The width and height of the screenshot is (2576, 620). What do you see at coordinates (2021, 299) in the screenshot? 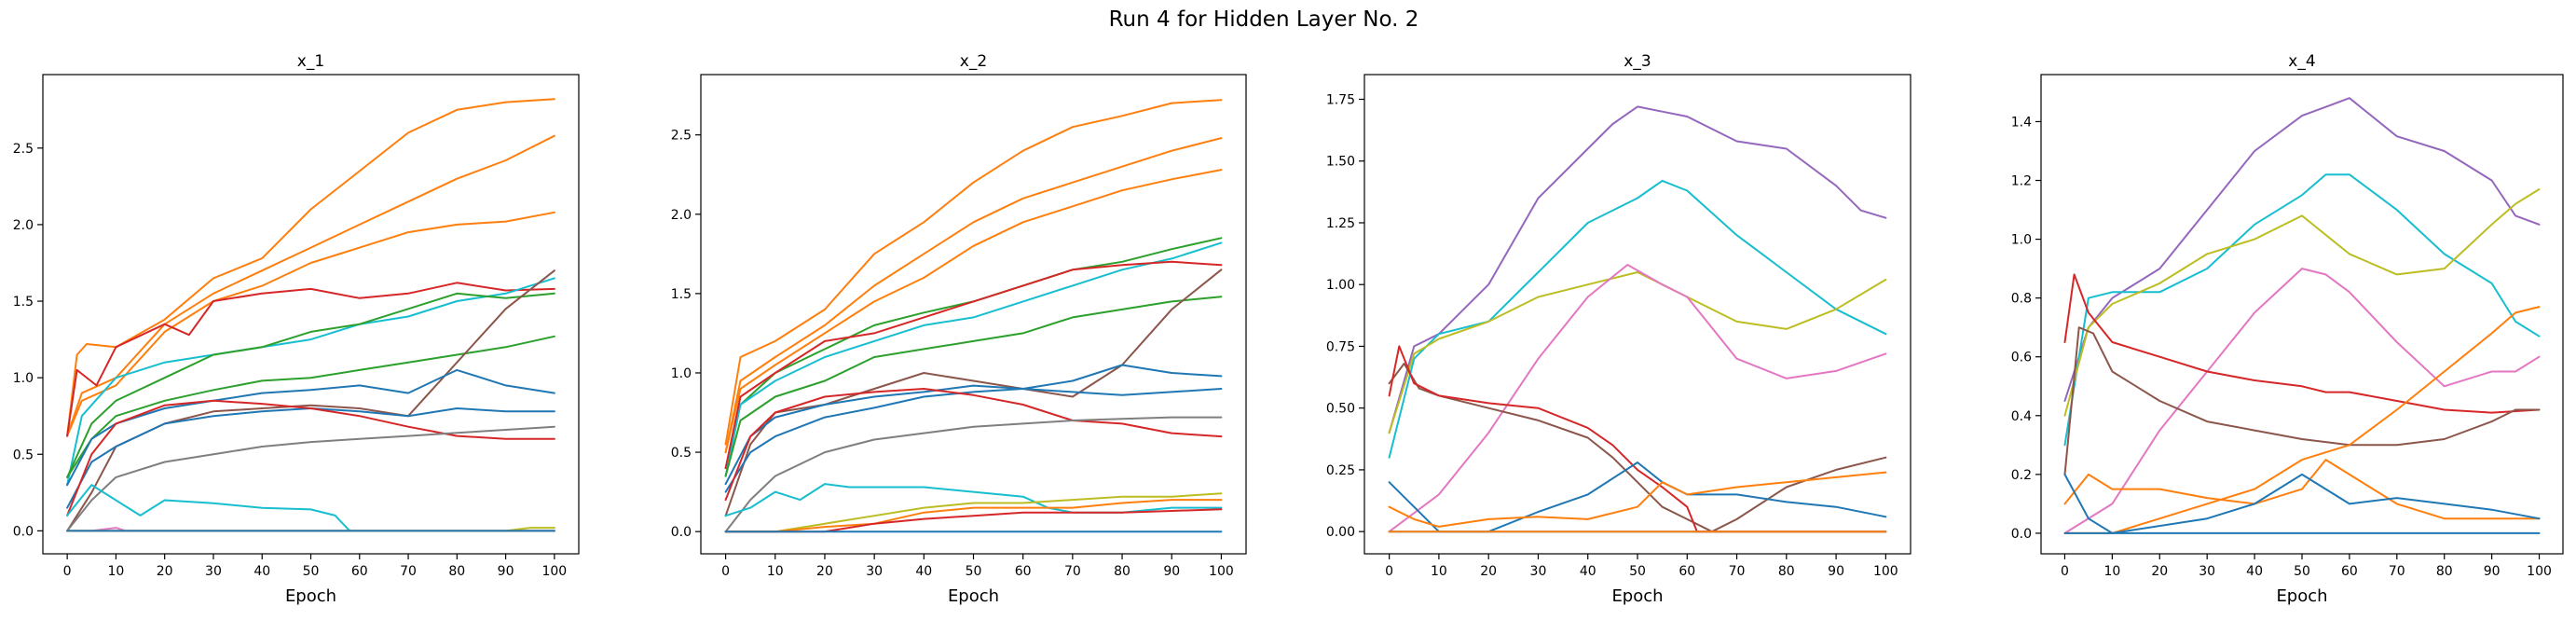
I see `y-tick-label: 0.8` at bounding box center [2021, 299].